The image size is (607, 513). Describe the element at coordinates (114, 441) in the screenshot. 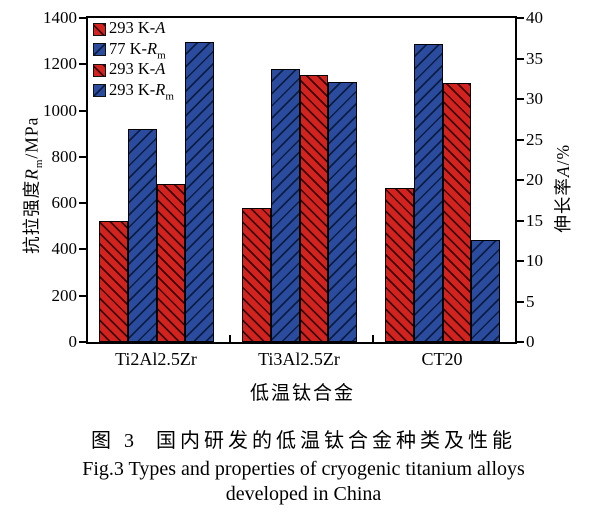

I see `caption-figure-number: 图 3` at that location.